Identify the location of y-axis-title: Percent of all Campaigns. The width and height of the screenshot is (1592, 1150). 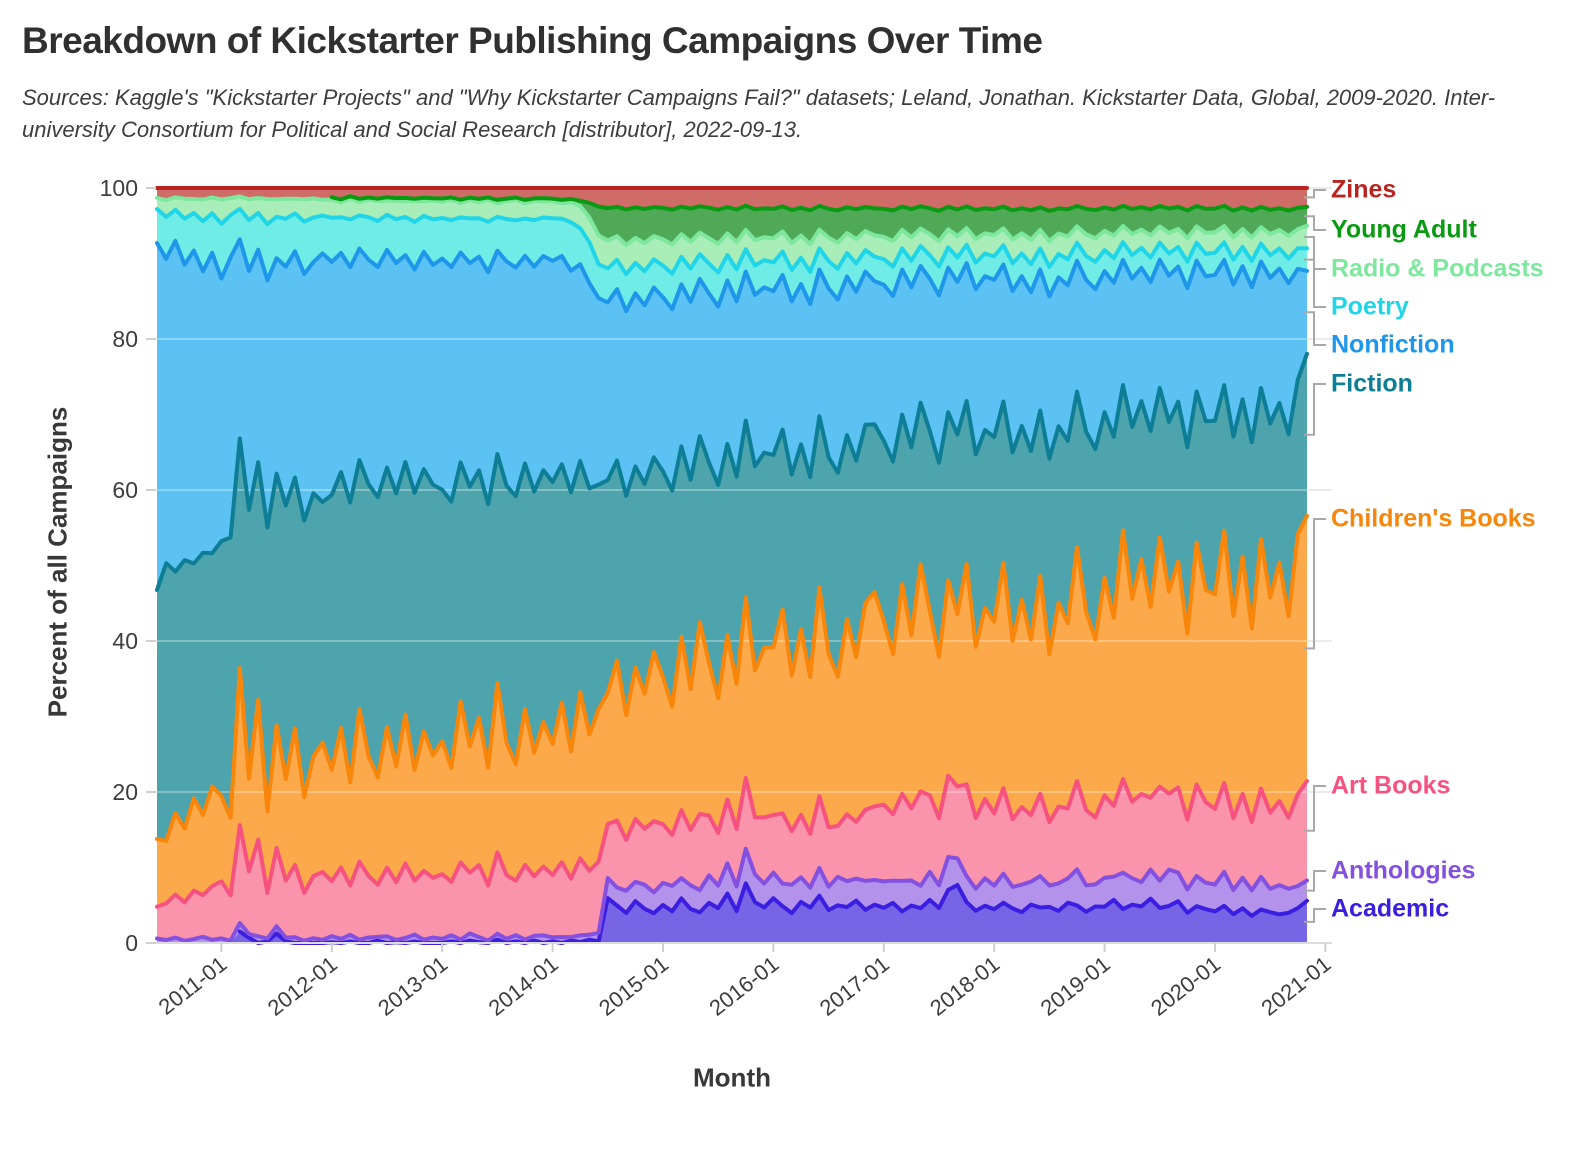
(57, 562).